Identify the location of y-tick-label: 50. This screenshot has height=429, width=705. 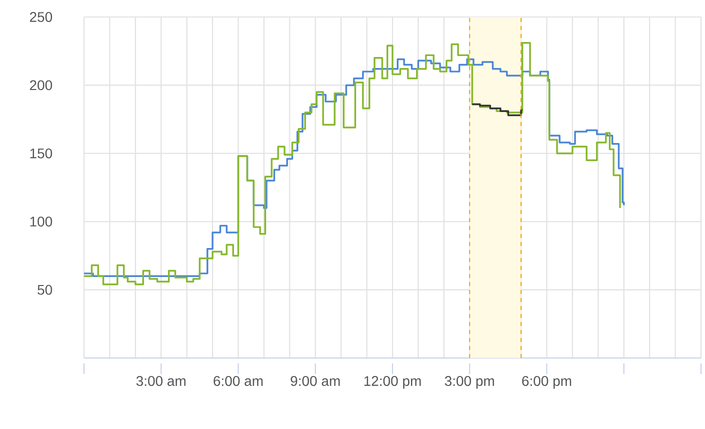
(45, 289).